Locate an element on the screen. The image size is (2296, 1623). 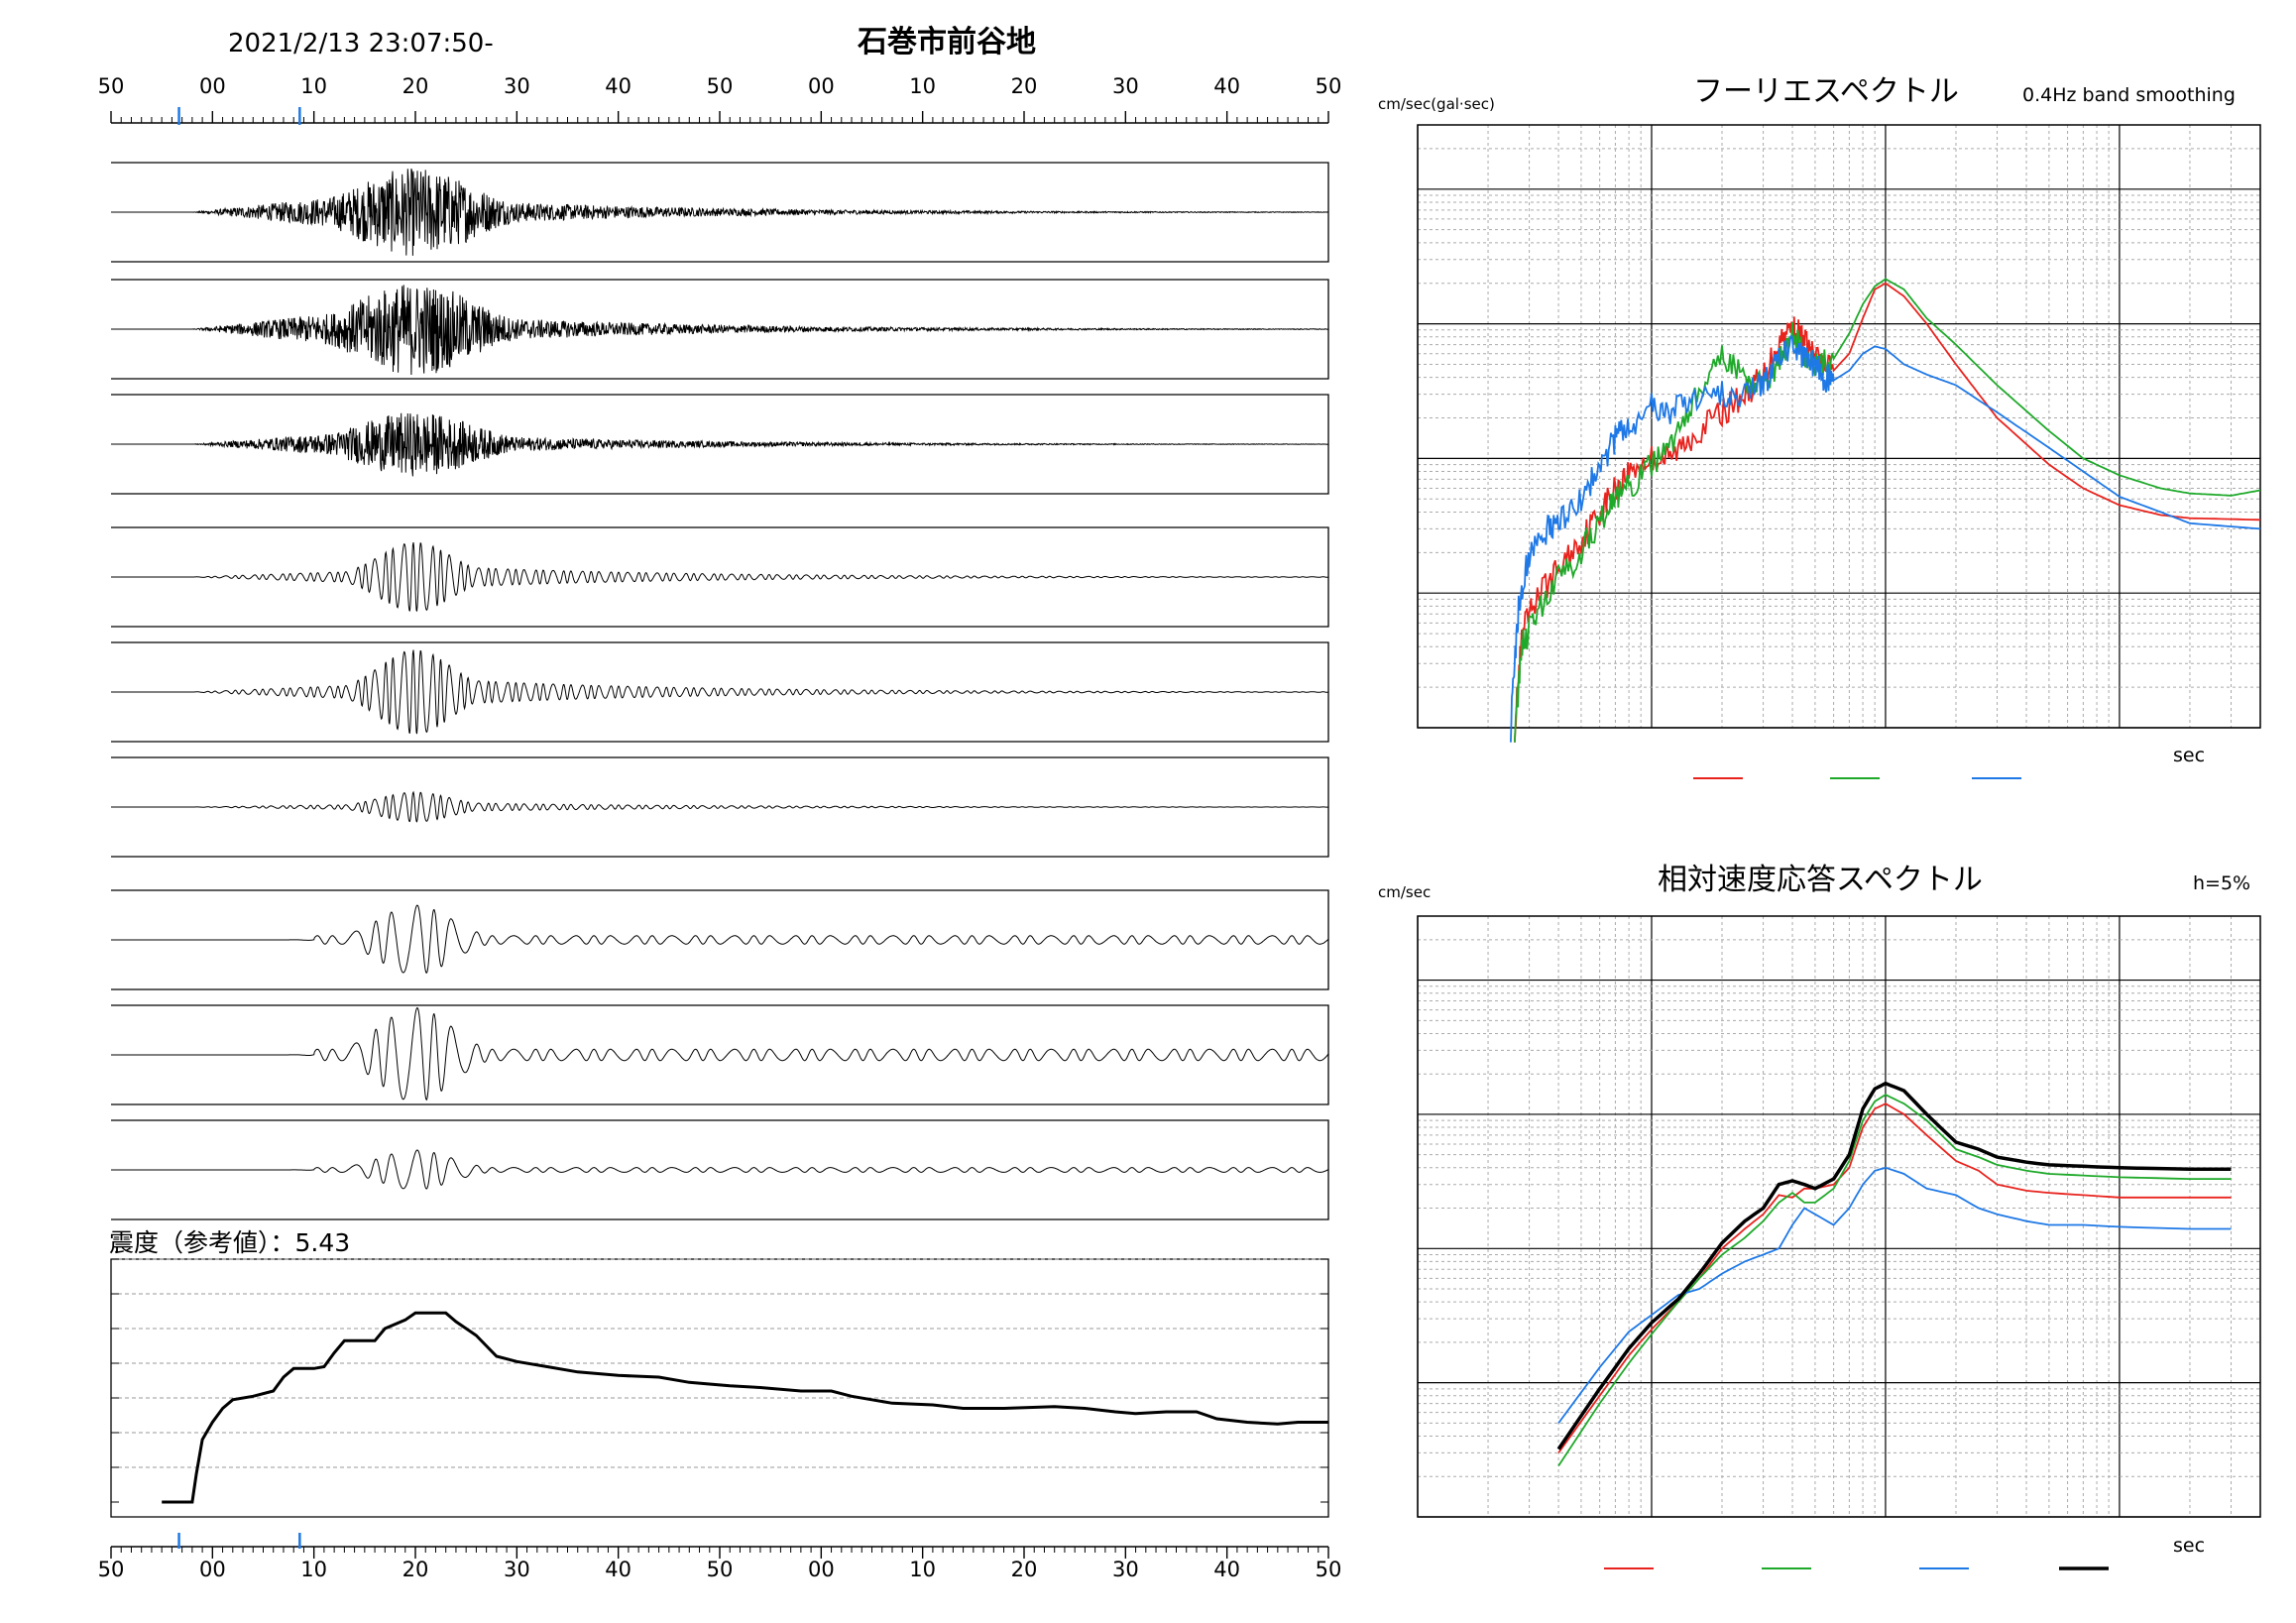
response-title: 相対速度応答スペクトル is located at coordinates (1821, 880).